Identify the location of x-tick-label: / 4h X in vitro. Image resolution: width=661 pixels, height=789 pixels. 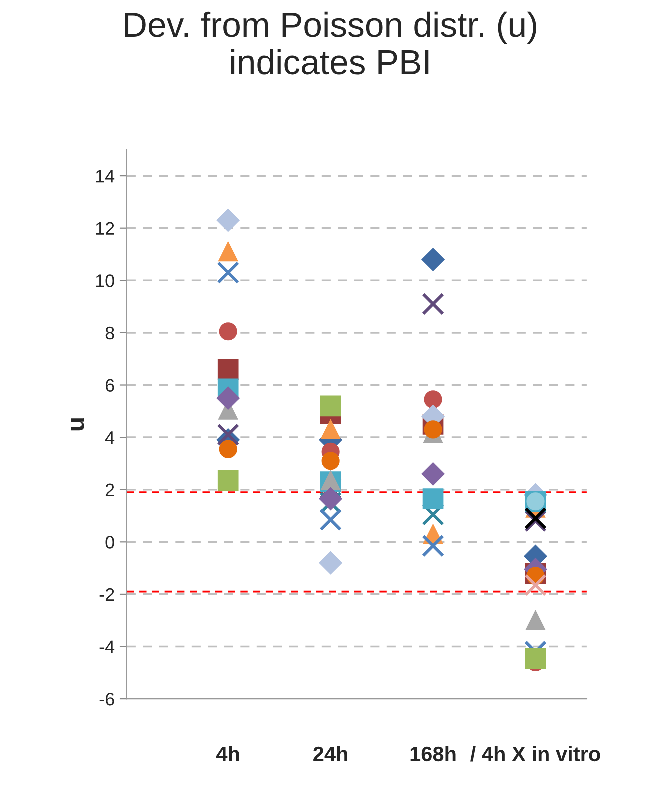
(535, 754).